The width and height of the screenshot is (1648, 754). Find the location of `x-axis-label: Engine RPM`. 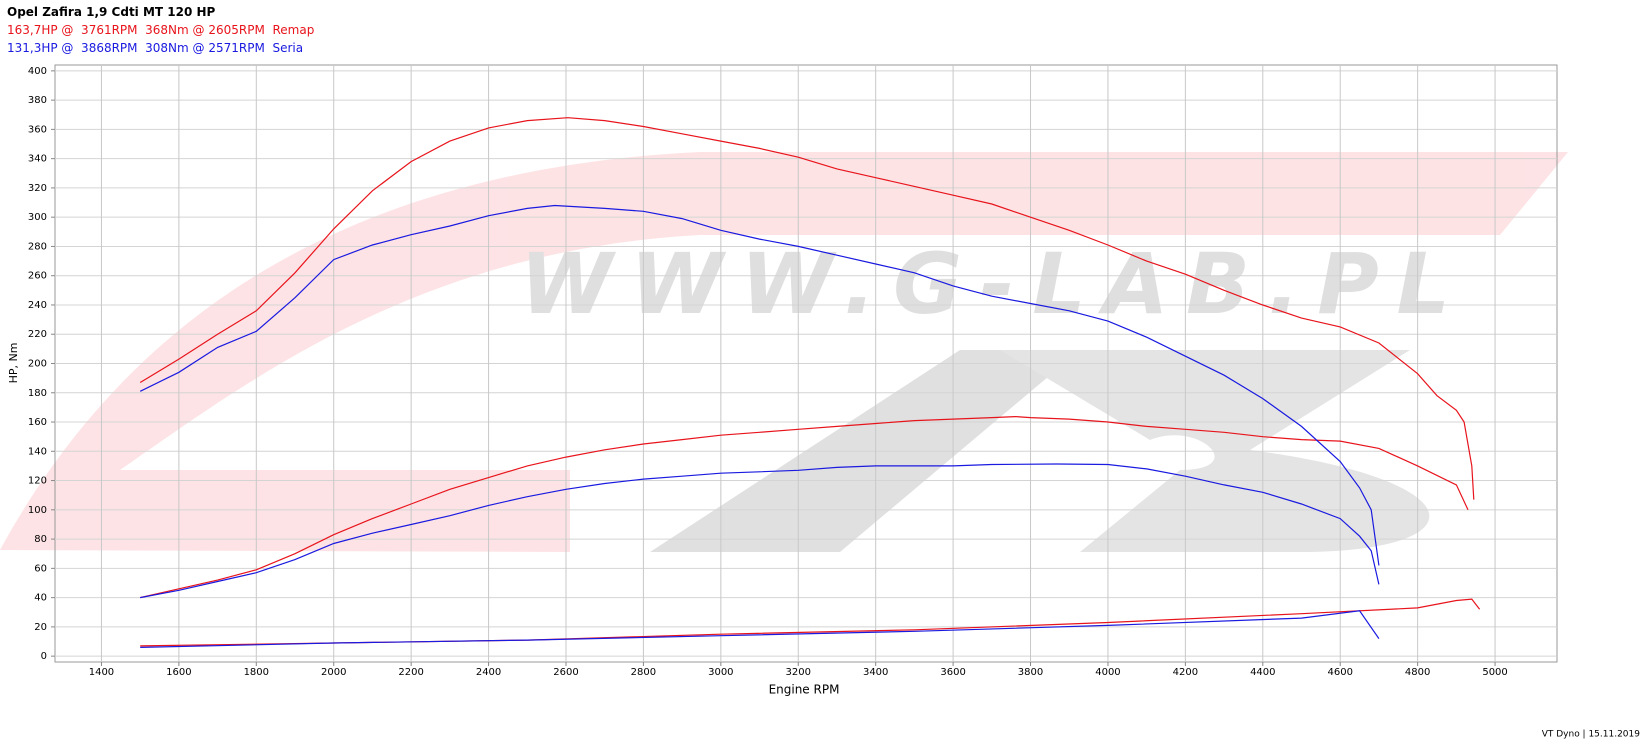

x-axis-label: Engine RPM is located at coordinates (804, 690).